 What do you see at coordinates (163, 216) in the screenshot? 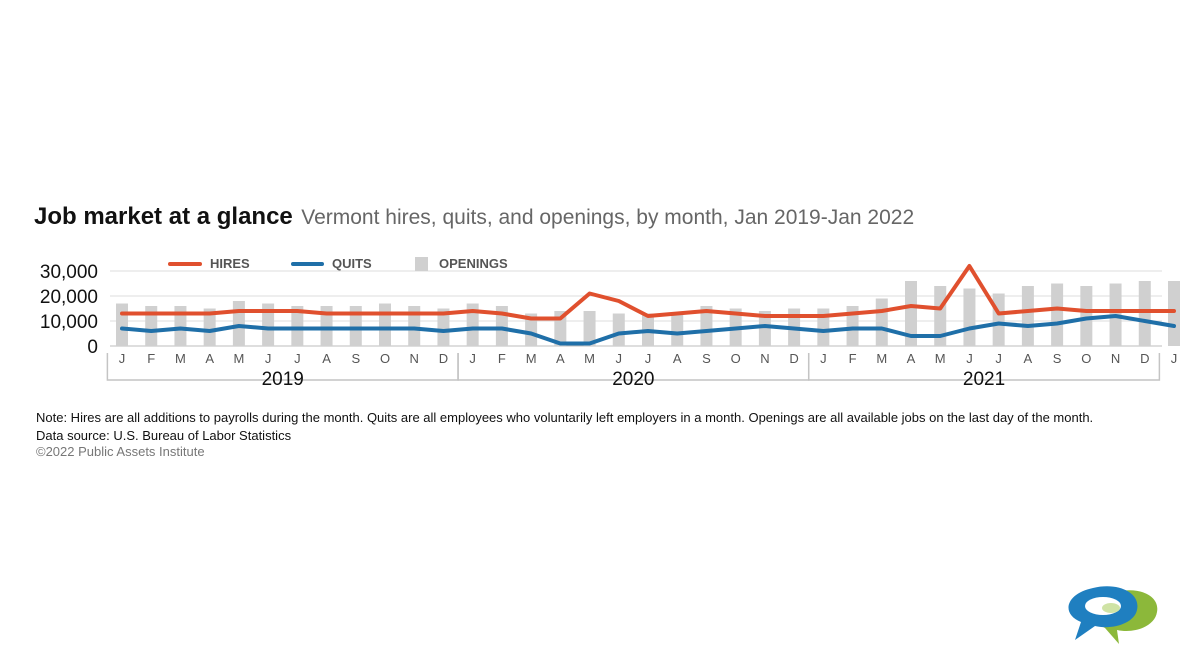
I see `chart-title: Job market at a glance` at bounding box center [163, 216].